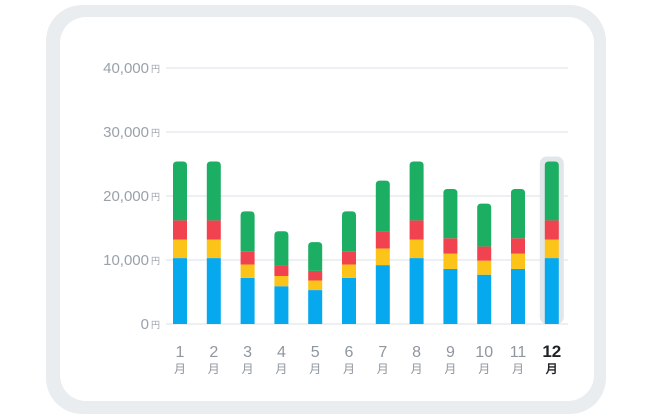 The image size is (654, 420). What do you see at coordinates (145, 324) in the screenshot?
I see `y-tick-label: 0` at bounding box center [145, 324].